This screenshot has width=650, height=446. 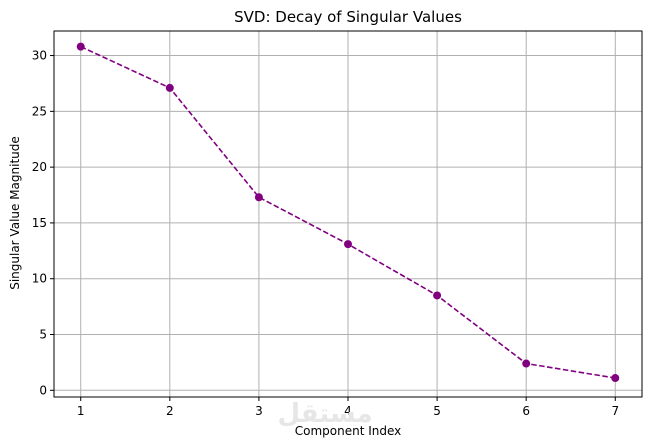 I want to click on x-tick-label: 7, so click(x=615, y=411).